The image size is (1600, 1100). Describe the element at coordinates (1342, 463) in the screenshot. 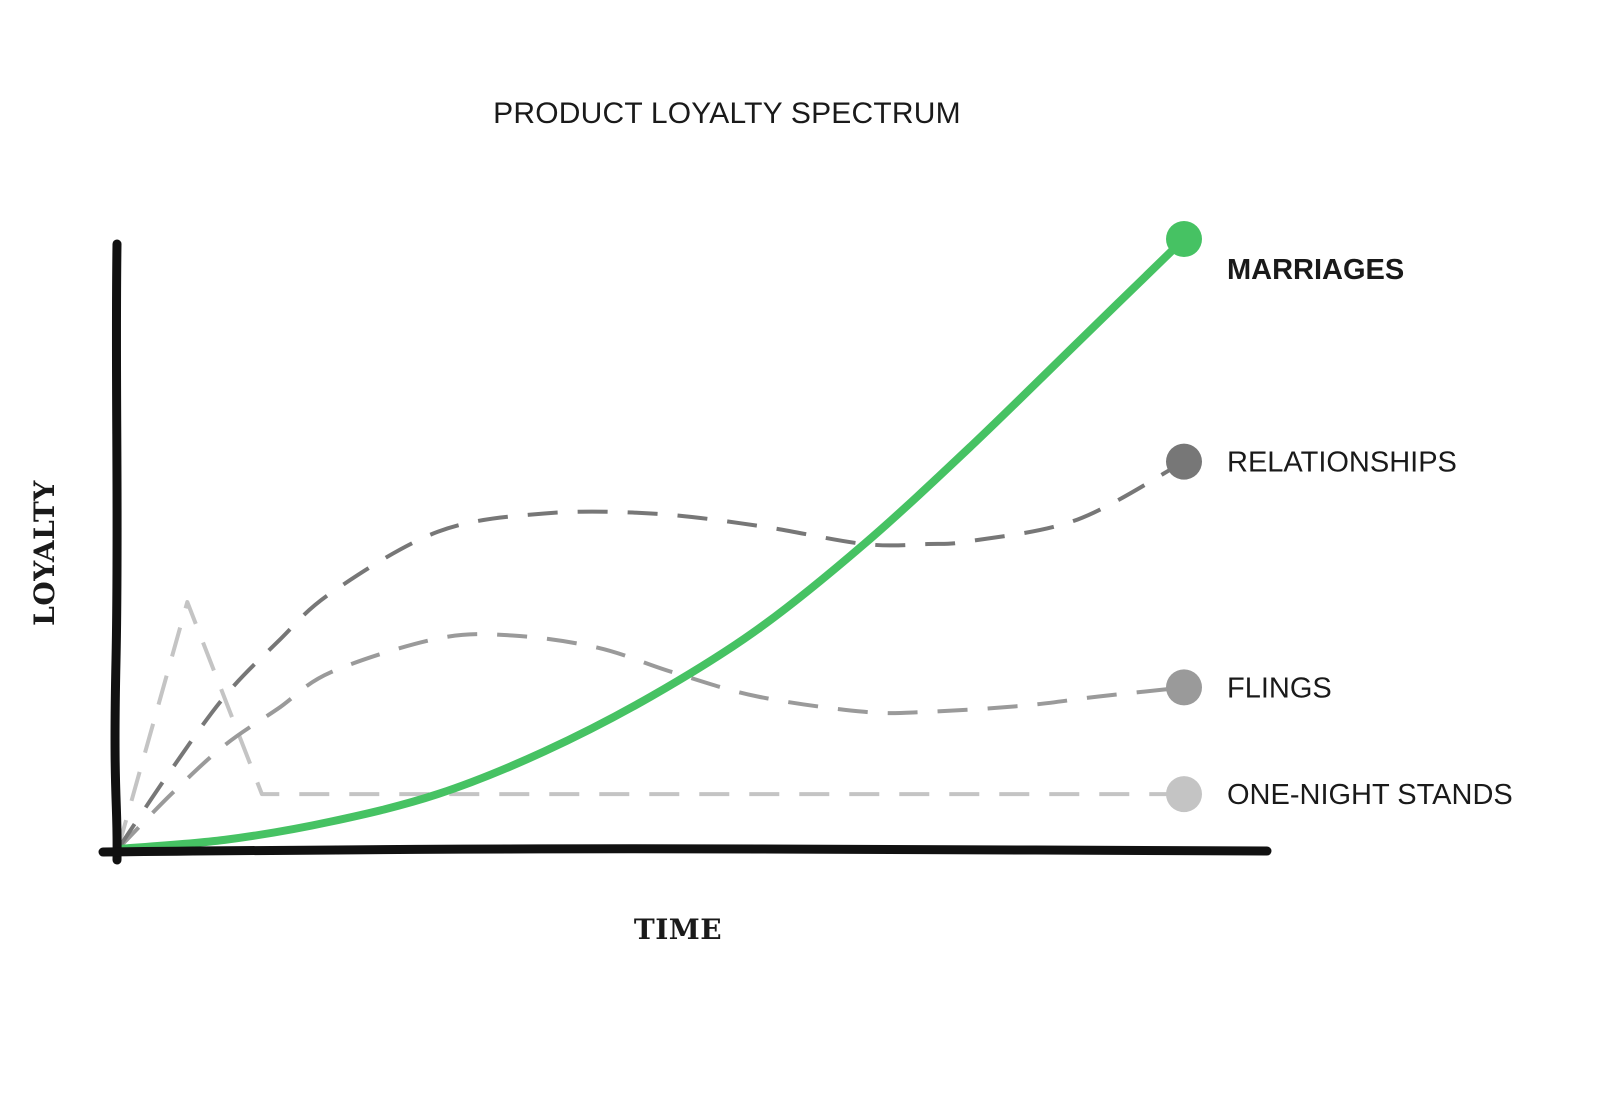

I see `series-label-relationships: RELATIONSHIPS` at that location.